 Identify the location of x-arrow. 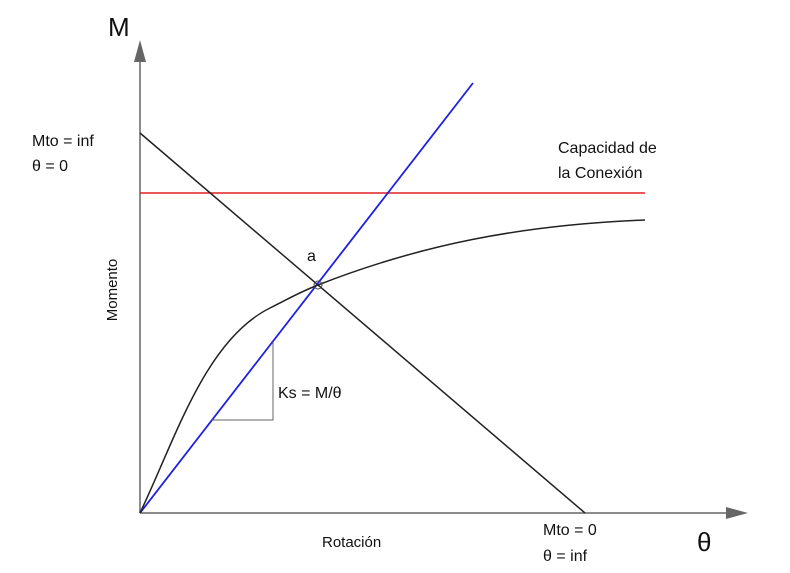
(737, 513).